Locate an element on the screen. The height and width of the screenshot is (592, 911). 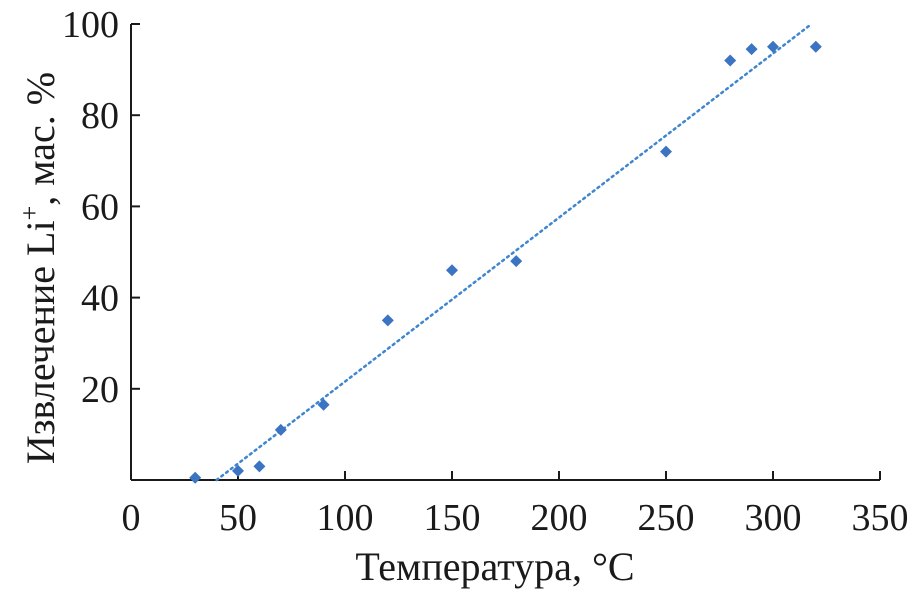
y-axis-label-sup: + is located at coordinates (29, 213).